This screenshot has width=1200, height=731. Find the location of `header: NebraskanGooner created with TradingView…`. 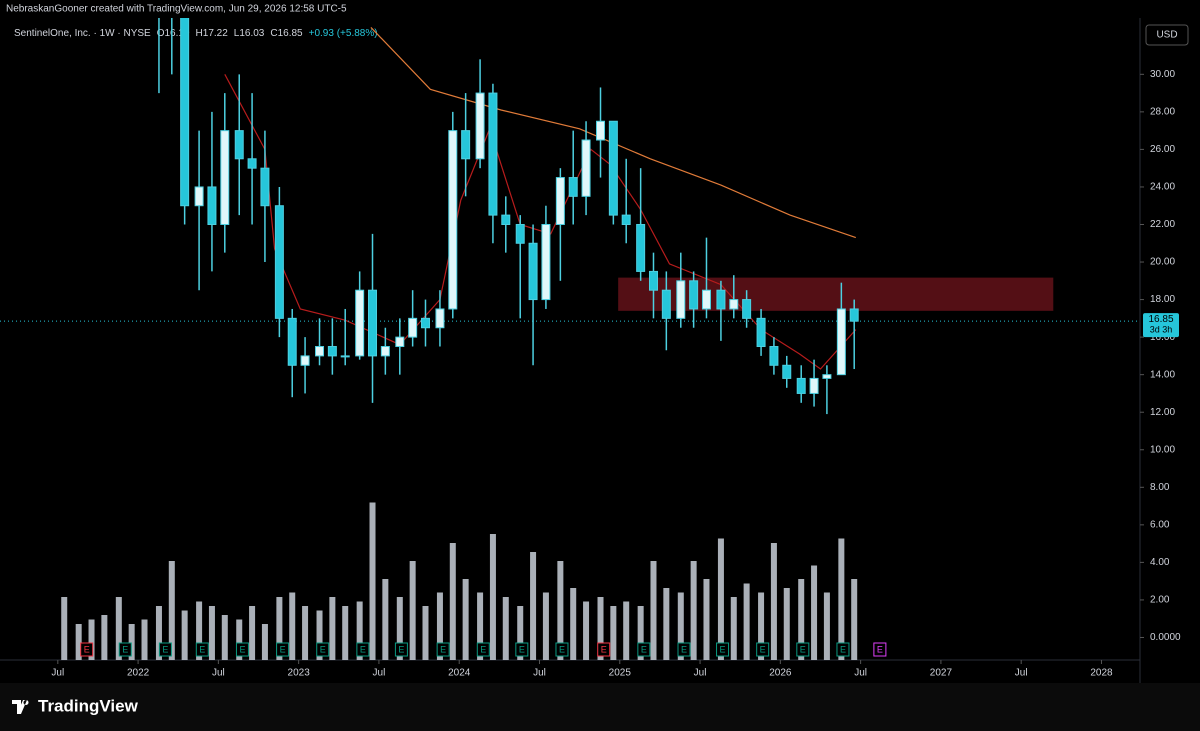

header: NebraskanGooner created with TradingView… is located at coordinates (176, 9).